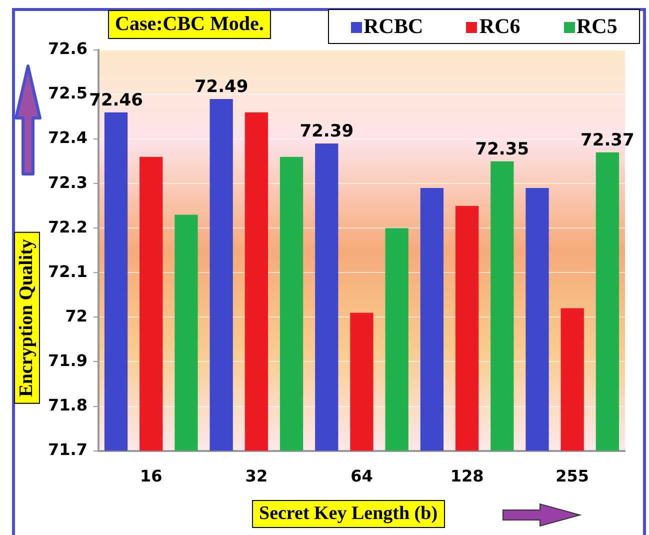 Image resolution: width=649 pixels, height=535 pixels. I want to click on chart-title: Case:CBC Mode., so click(189, 24).